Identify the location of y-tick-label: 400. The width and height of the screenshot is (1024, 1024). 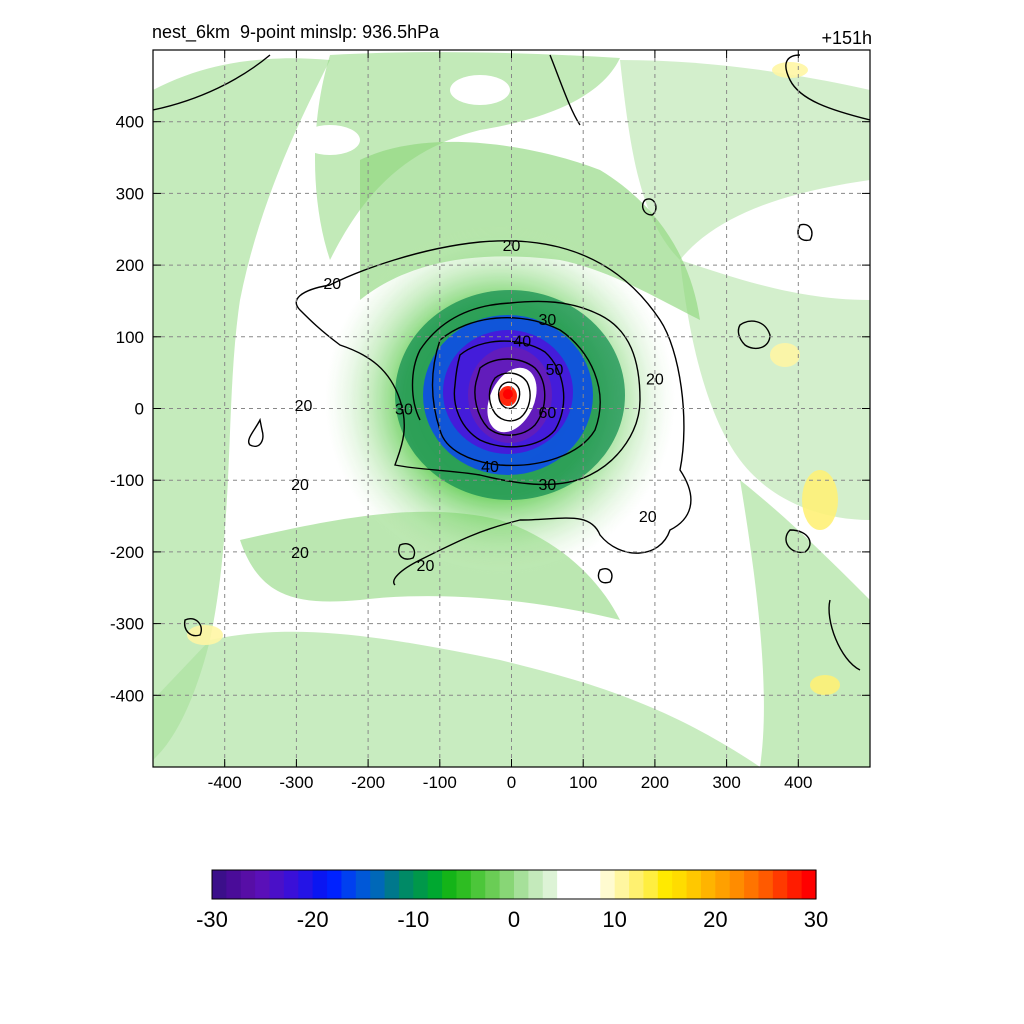
(130, 122).